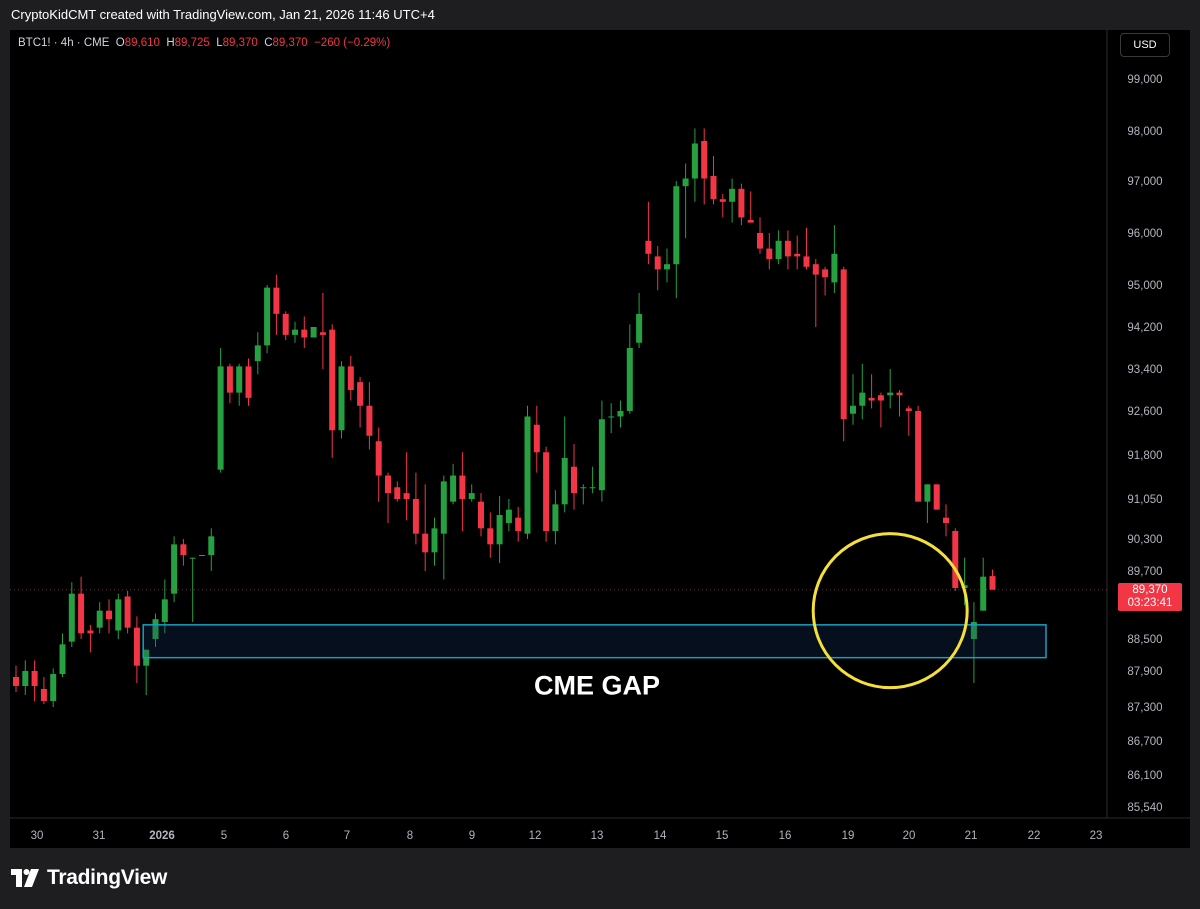 This screenshot has width=1200, height=909. I want to click on low-label: L, so click(219, 43).